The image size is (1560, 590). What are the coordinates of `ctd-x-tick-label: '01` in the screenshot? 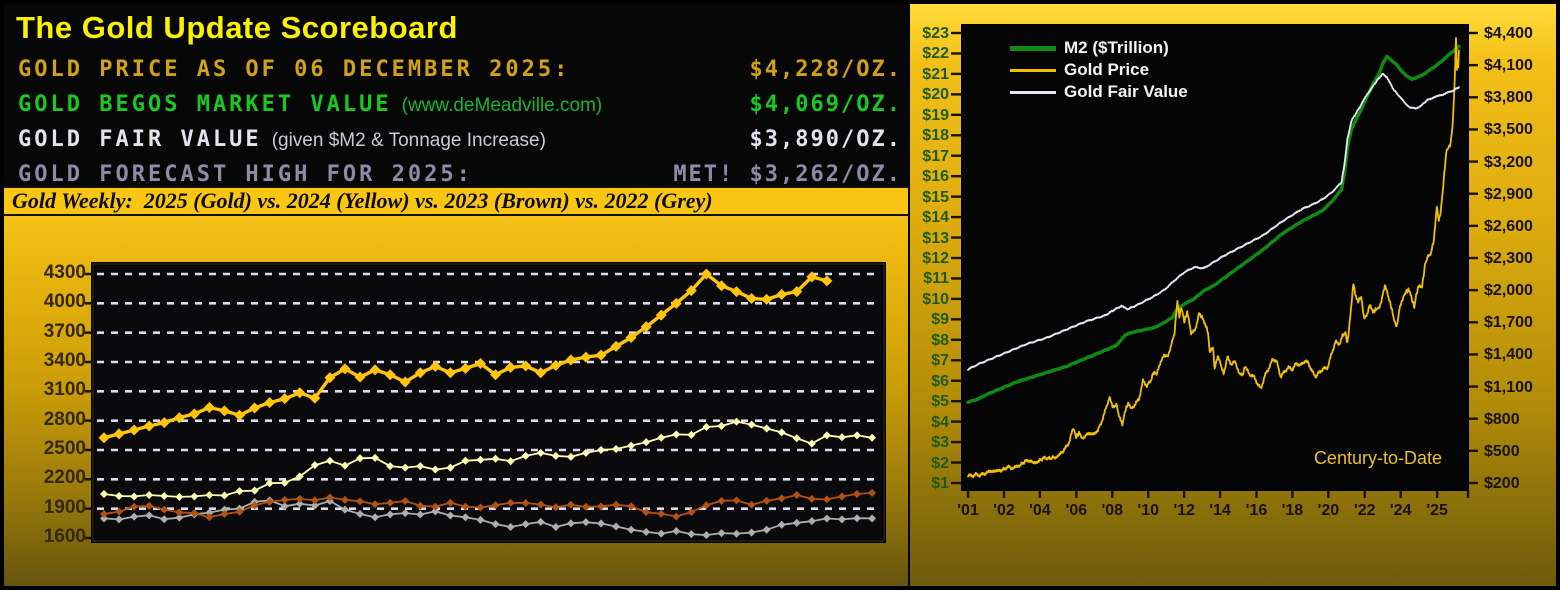 It's located at (968, 510).